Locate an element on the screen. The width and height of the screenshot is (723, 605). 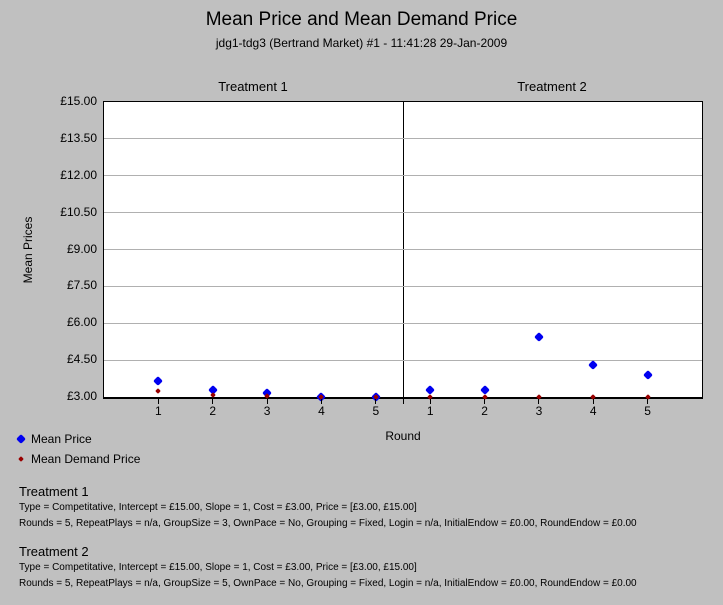
x-ticks is located at coordinates (403, 401).